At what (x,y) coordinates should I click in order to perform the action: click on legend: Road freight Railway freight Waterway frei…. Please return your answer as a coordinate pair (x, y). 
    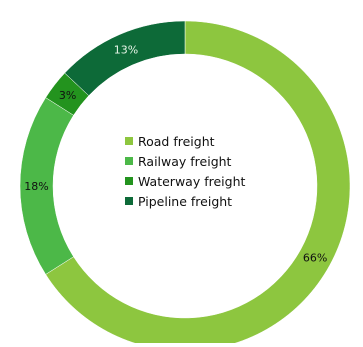
    Looking at the image, I should click on (185, 171).